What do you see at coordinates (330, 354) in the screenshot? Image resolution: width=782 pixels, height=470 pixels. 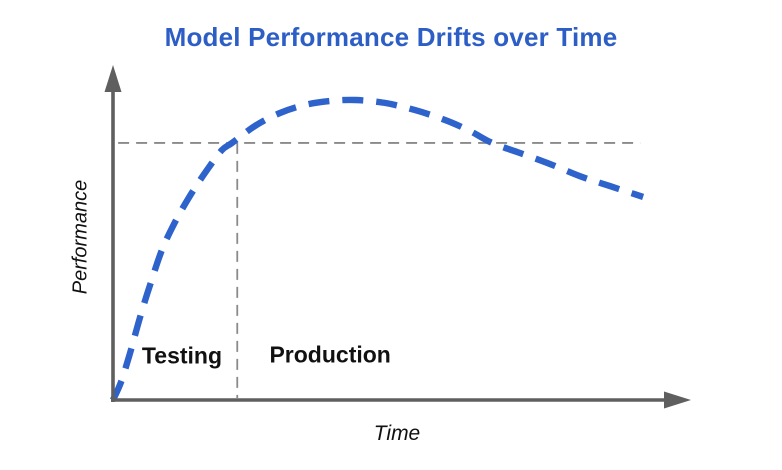 I see `production-region-label: Production` at bounding box center [330, 354].